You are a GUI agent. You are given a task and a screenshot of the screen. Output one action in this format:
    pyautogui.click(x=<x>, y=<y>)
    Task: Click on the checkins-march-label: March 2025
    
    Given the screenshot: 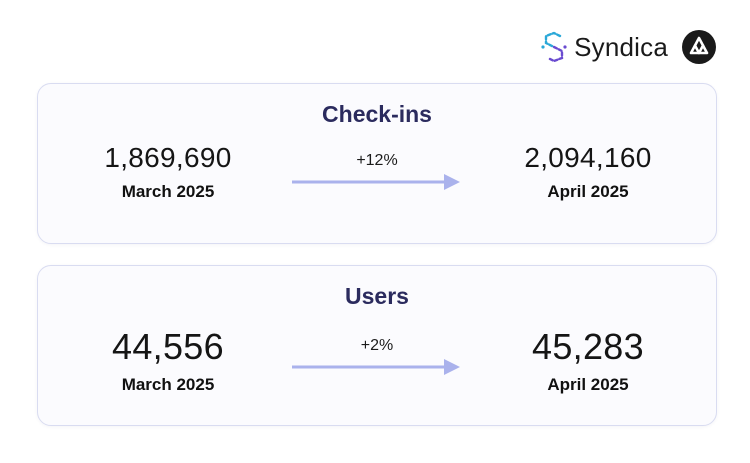 What is the action you would take?
    pyautogui.click(x=168, y=191)
    